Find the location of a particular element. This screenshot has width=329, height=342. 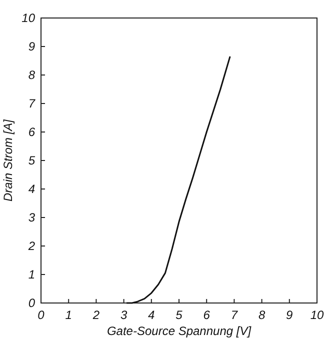

y-tick-label: 6 is located at coordinates (32, 132).